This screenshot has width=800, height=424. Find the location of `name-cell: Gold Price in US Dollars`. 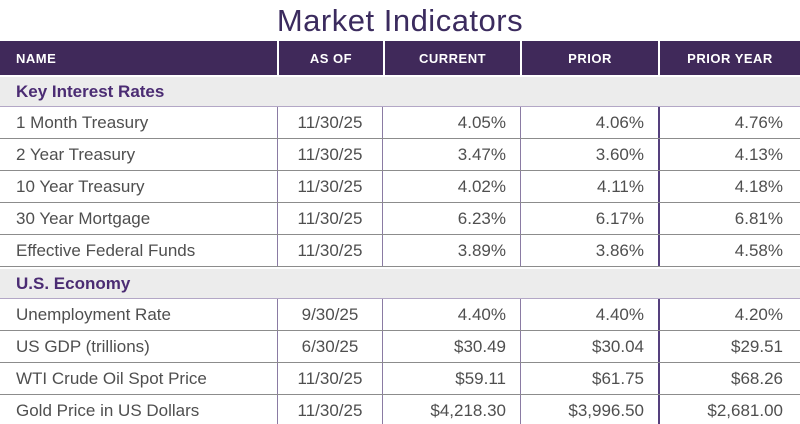

name-cell: Gold Price in US Dollars is located at coordinates (108, 410).